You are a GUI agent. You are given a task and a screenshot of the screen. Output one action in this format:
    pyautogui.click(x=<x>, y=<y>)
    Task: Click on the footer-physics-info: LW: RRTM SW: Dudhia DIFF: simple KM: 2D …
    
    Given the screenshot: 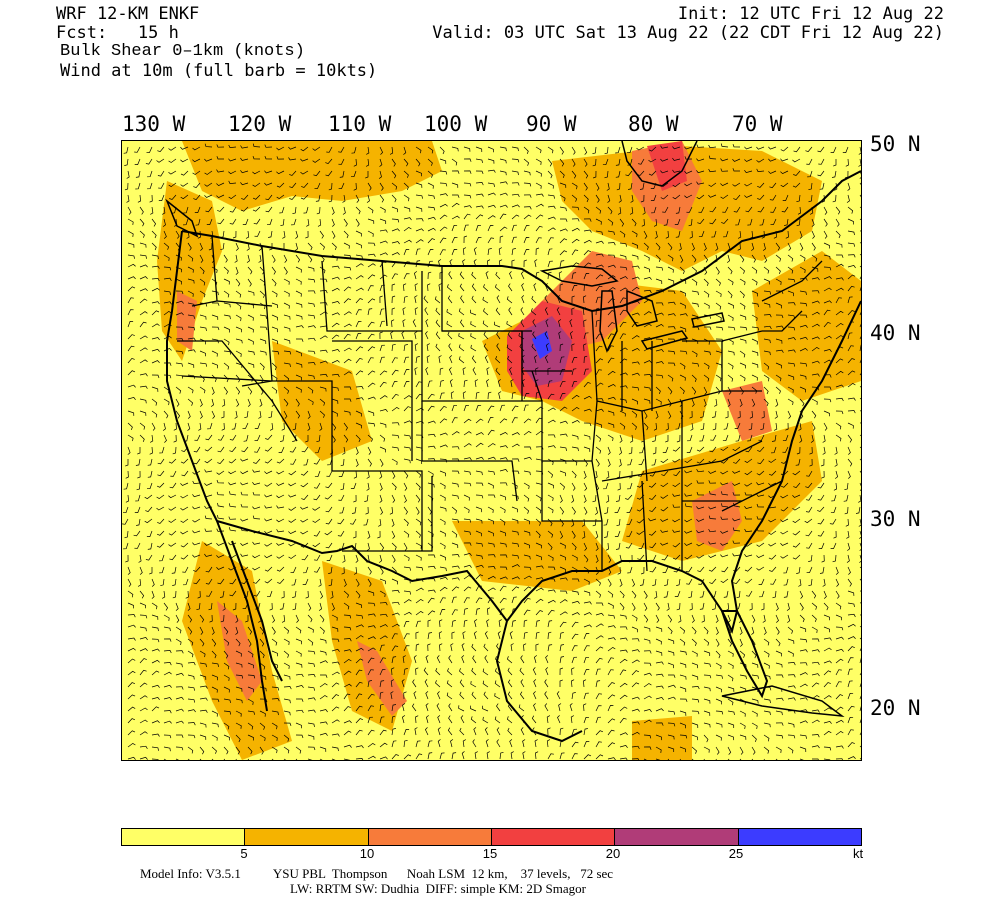 What is the action you would take?
    pyautogui.click(x=438, y=888)
    